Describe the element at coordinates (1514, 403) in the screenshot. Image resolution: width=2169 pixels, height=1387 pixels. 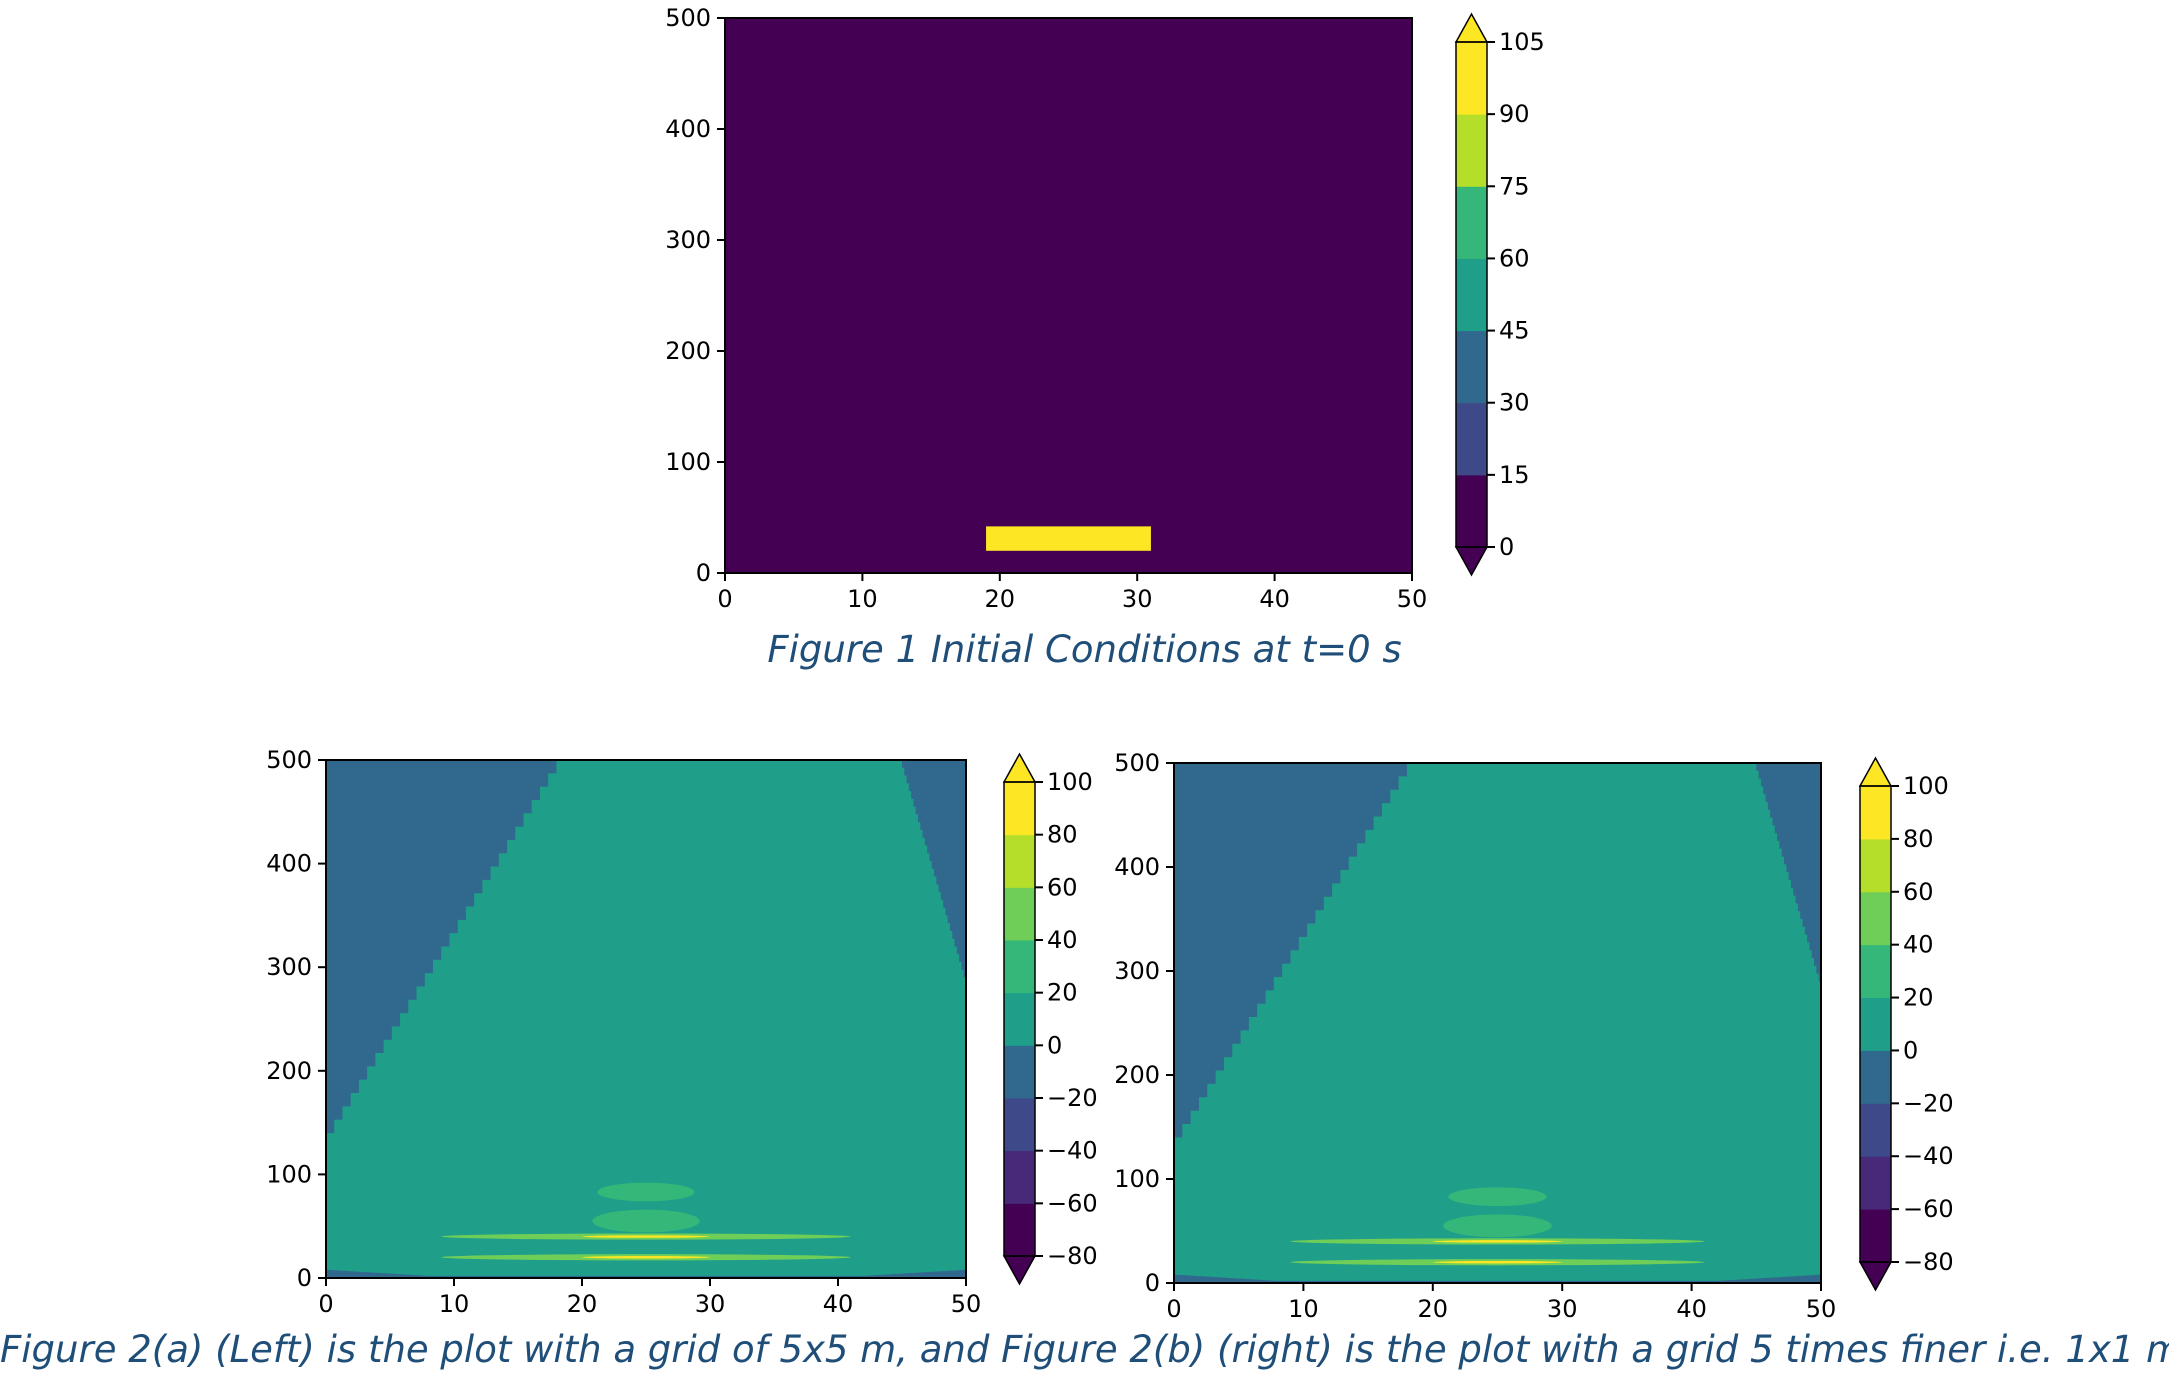
I see `colorbar-tick-label: 30` at that location.